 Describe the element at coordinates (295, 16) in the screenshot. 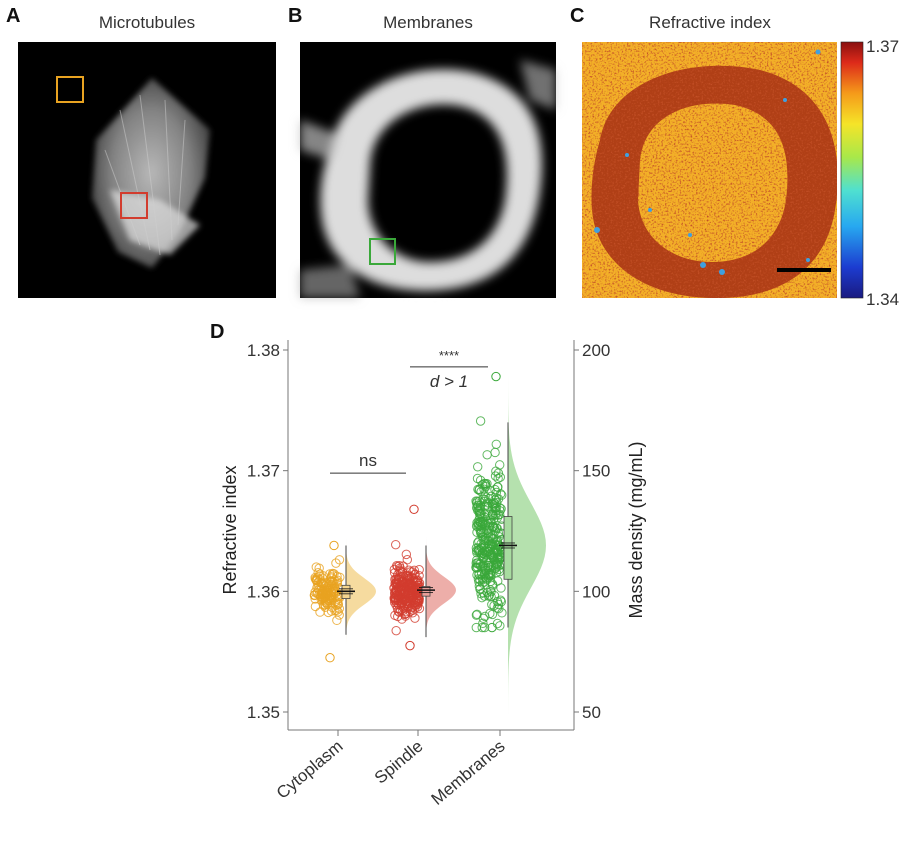

I see `panel-letter-b: B` at that location.